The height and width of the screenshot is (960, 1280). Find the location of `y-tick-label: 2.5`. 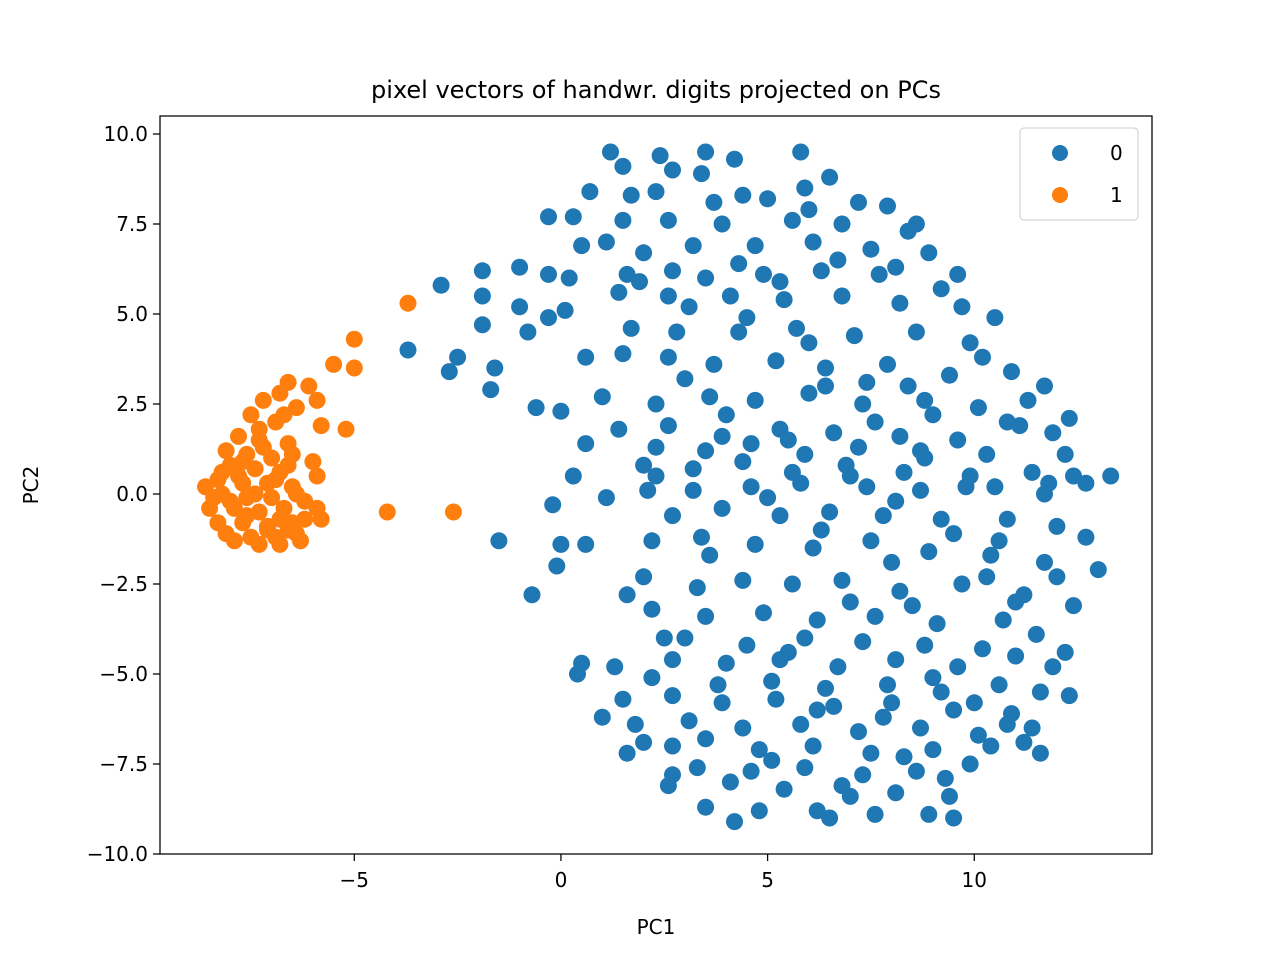

y-tick-label: 2.5 is located at coordinates (132, 404).